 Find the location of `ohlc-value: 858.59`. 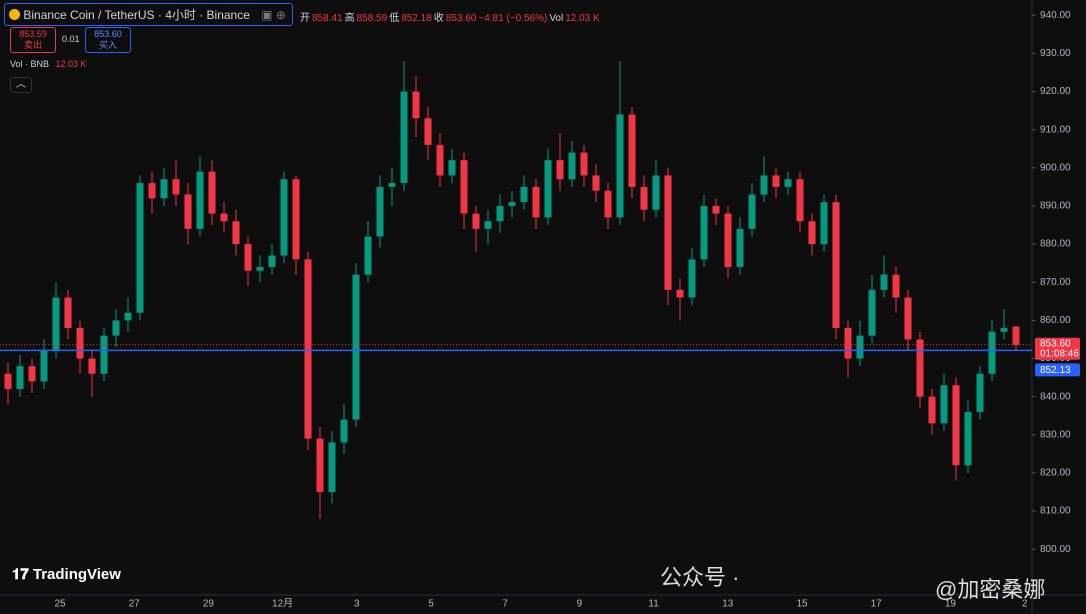

ohlc-value: 858.59 is located at coordinates (372, 18).